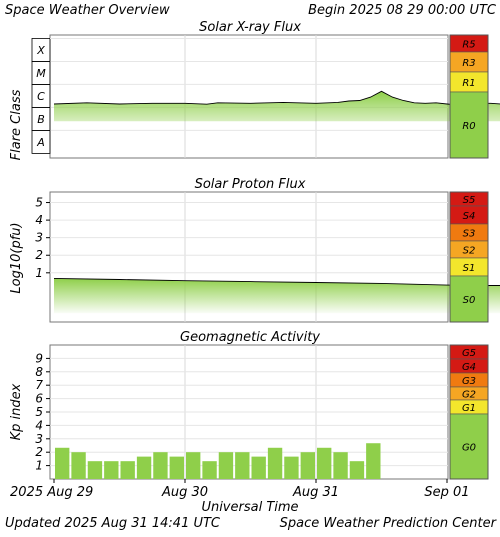 The width and height of the screenshot is (500, 537). Describe the element at coordinates (39, 385) in the screenshot. I see `kp-tick-label: 7` at that location.